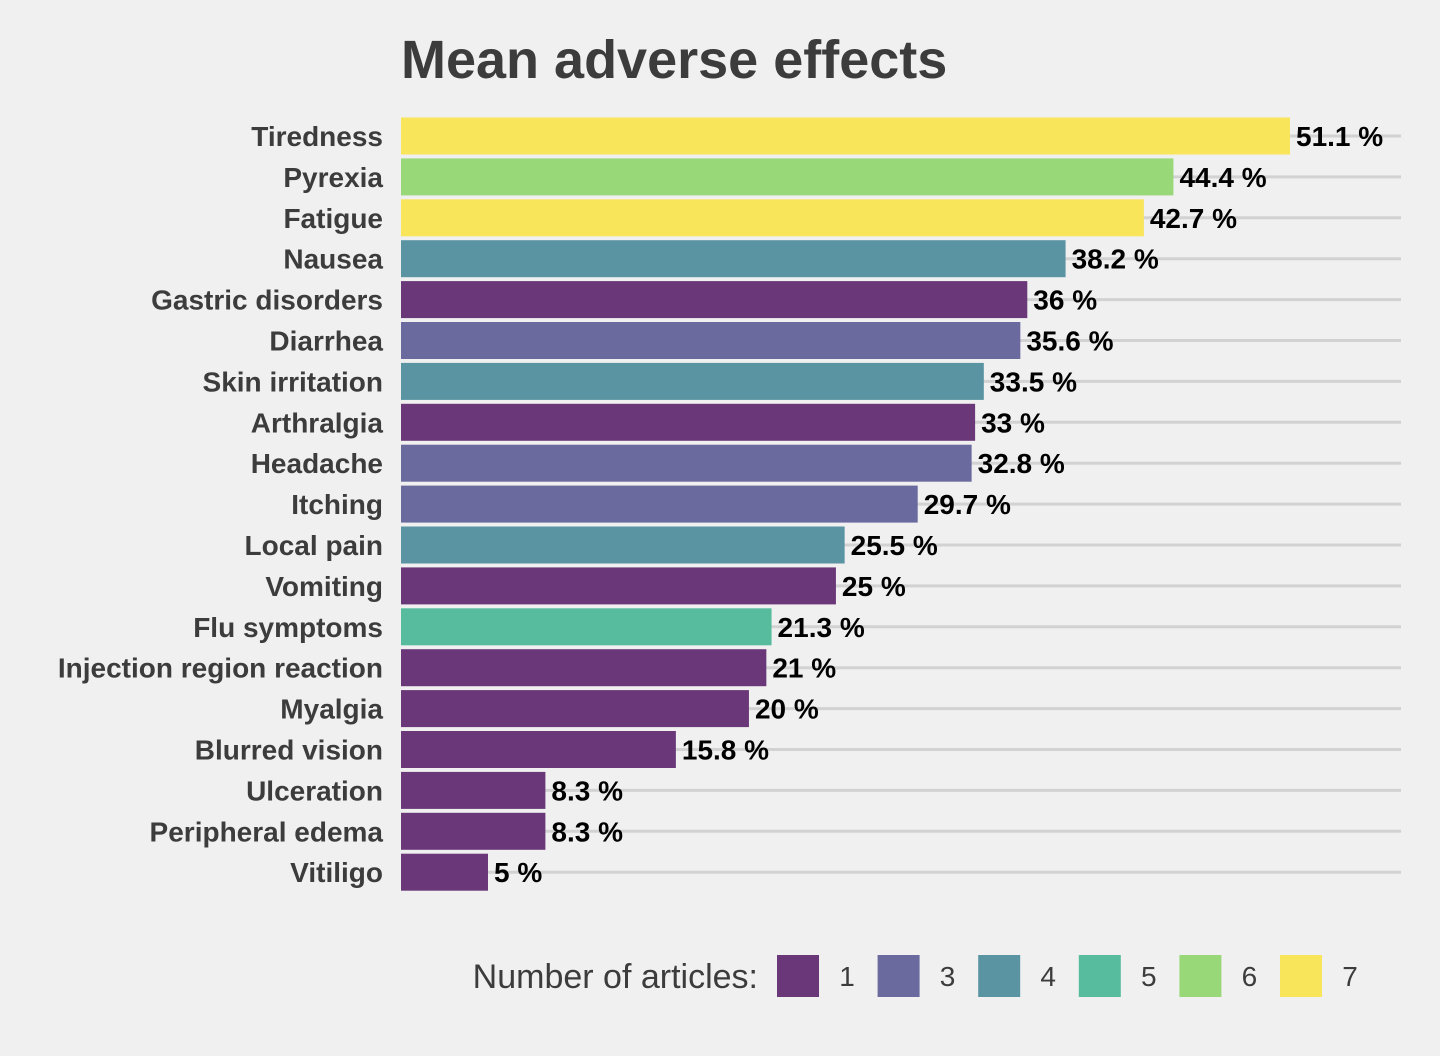 The height and width of the screenshot is (1056, 1440). Describe the element at coordinates (1065, 300) in the screenshot. I see `value-label: 36 %` at that location.